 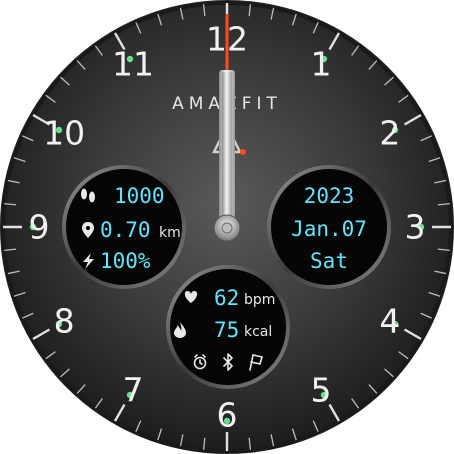 I want to click on hour-numeral-1: 1, so click(x=321, y=64).